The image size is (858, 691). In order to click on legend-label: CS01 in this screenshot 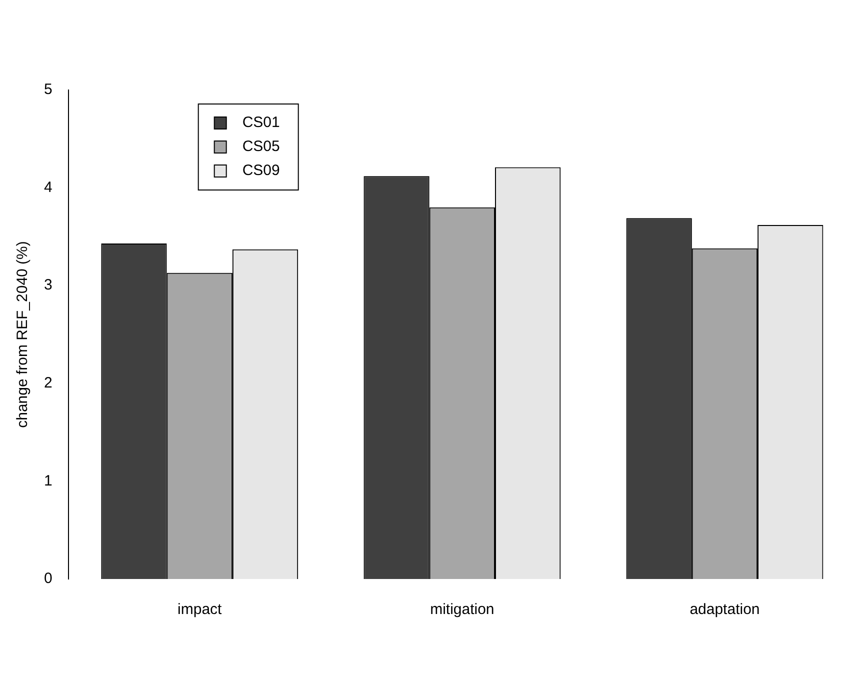, I will do `click(261, 123)`.